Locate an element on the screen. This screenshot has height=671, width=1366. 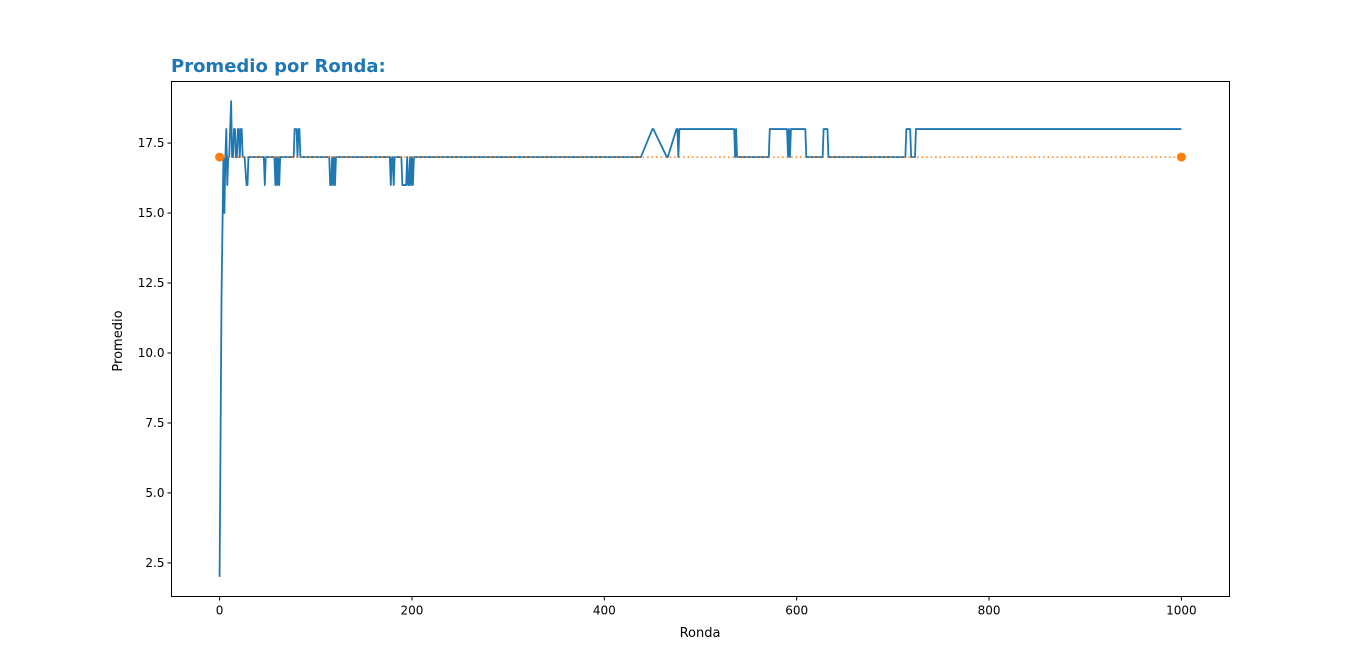
y-tick-label: 12.5 is located at coordinates (151, 283).